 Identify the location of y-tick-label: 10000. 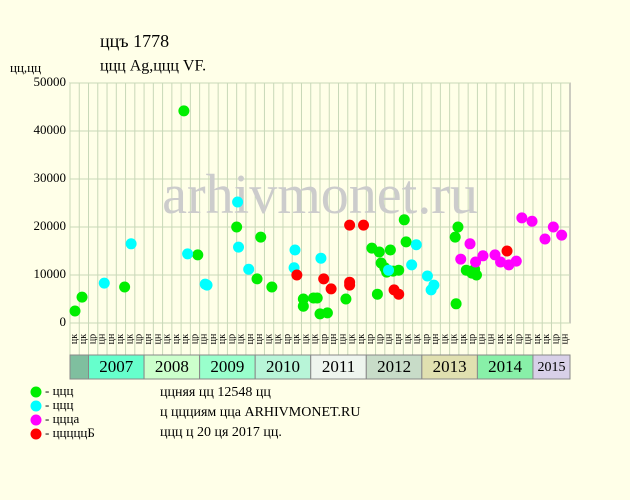
(50, 273).